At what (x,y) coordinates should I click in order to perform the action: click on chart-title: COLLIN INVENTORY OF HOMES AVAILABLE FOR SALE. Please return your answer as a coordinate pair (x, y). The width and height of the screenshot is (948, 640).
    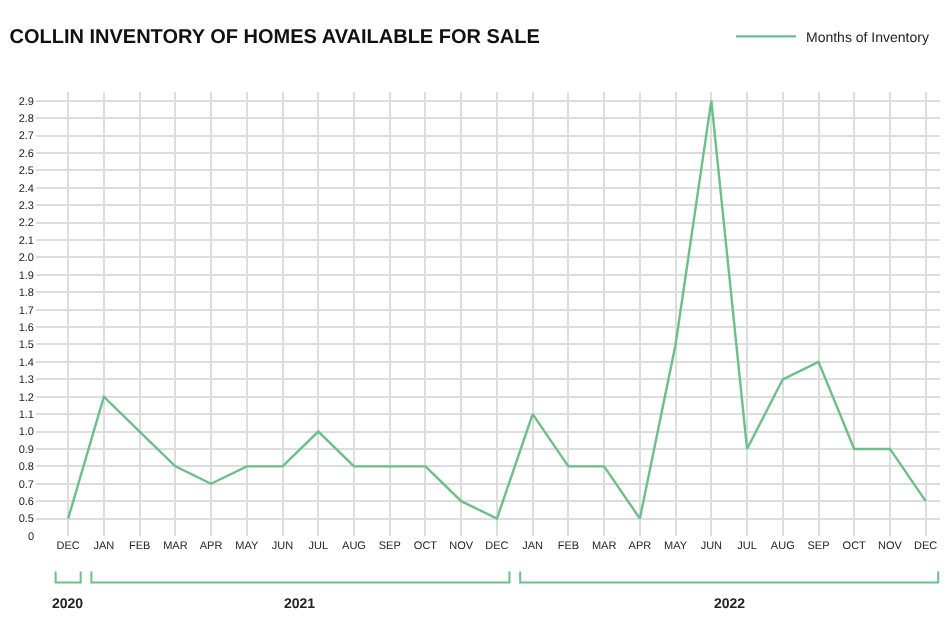
    Looking at the image, I should click on (275, 37).